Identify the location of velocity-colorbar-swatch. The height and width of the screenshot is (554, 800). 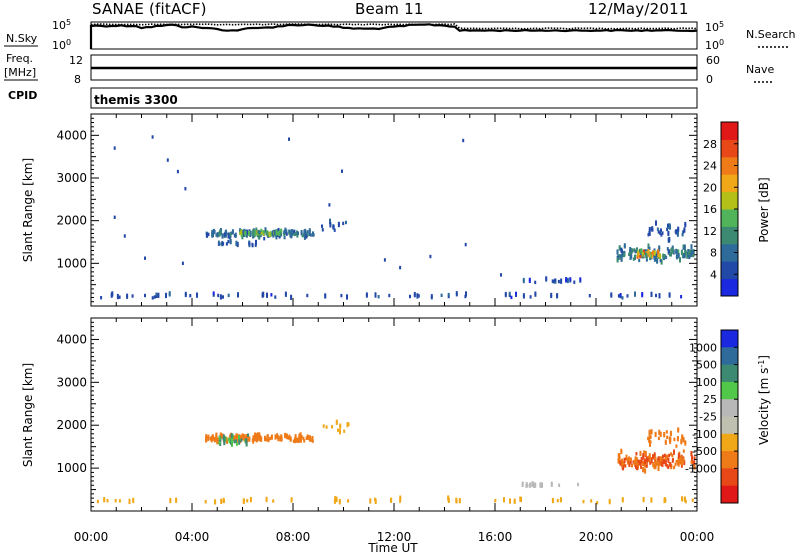
(729, 390).